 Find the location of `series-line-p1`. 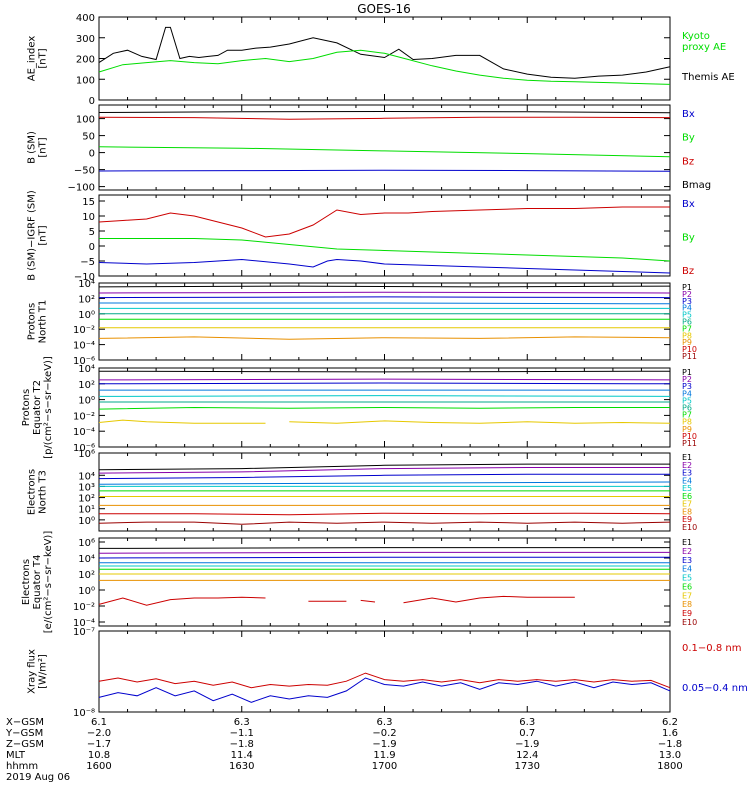

series-line-p1 is located at coordinates (384, 371).